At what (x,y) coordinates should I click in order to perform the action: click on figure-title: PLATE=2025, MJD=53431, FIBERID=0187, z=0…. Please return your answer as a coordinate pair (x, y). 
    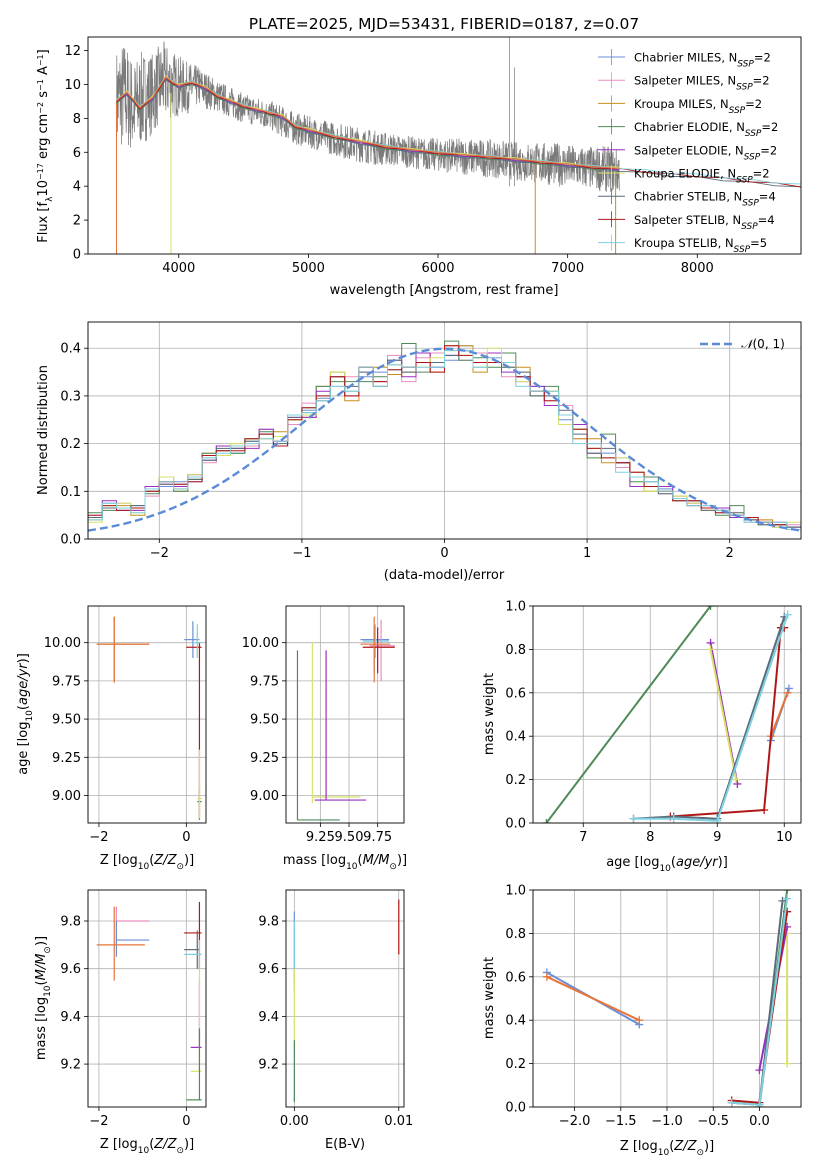
    Looking at the image, I should click on (444, 24).